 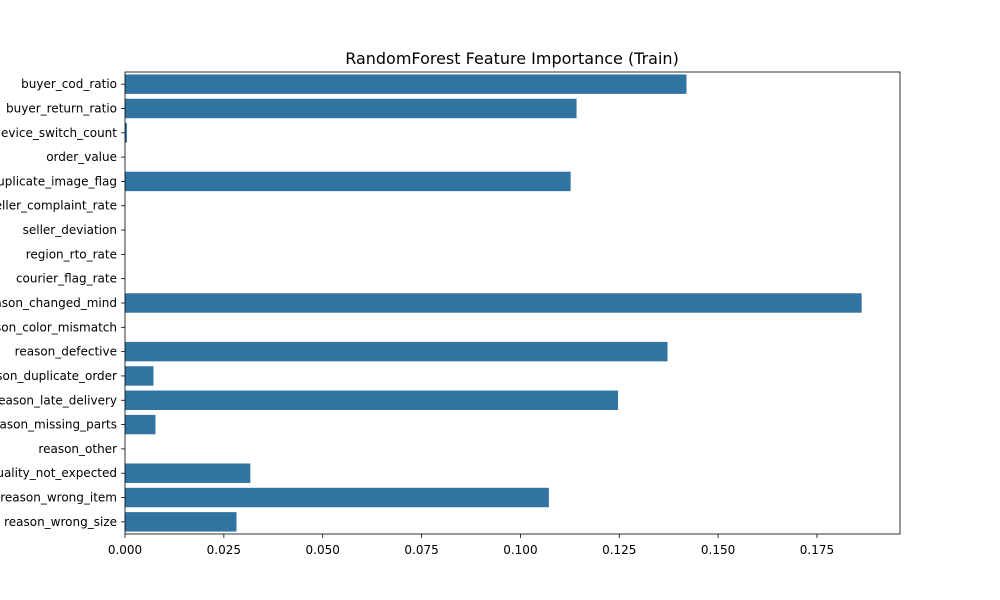 I want to click on bar-buyer-cod-ratio, so click(x=406, y=84).